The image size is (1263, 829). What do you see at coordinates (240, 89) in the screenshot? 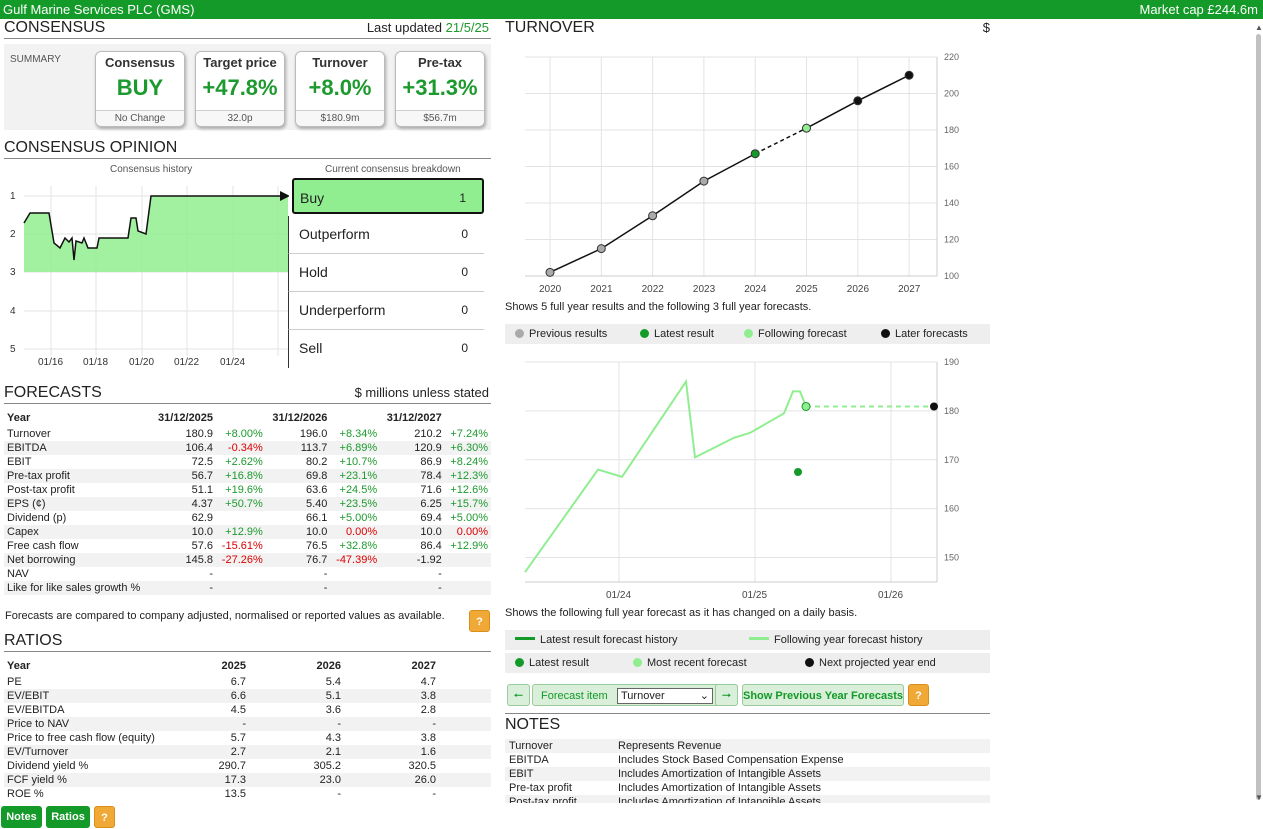
I see `target-price-card: Target price +47.8% 32.0p` at bounding box center [240, 89].